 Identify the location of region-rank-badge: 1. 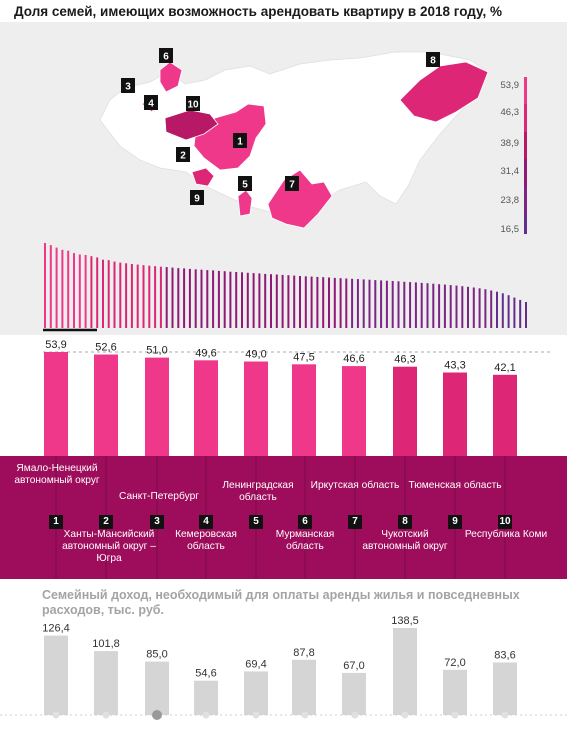
(56, 522).